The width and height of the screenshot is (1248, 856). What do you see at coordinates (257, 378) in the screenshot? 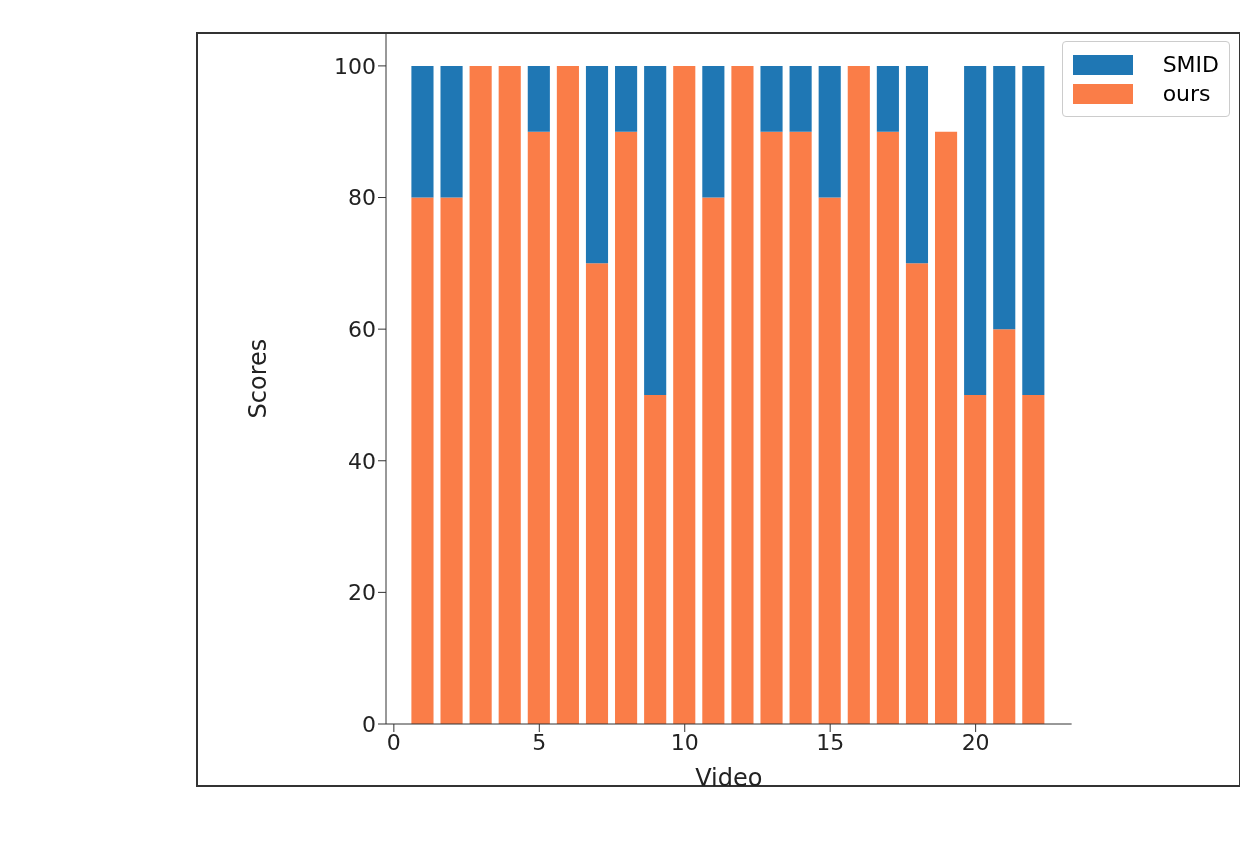
I see `y-axis-title: Scores` at bounding box center [257, 378].